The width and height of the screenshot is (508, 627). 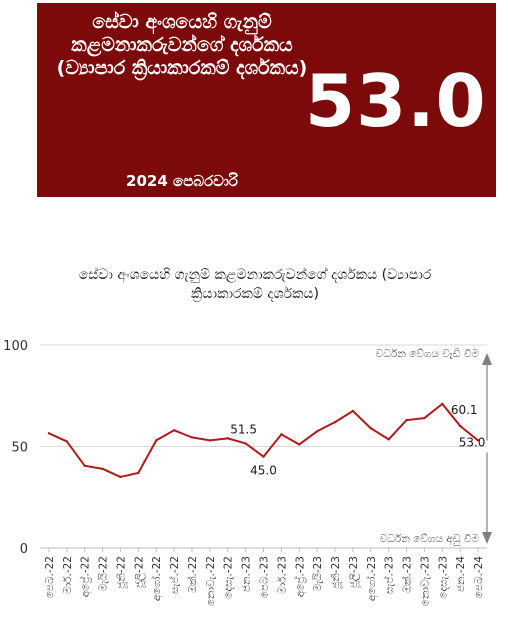 I want to click on x-tick-label: දෙසැ.-22, so click(x=229, y=577).